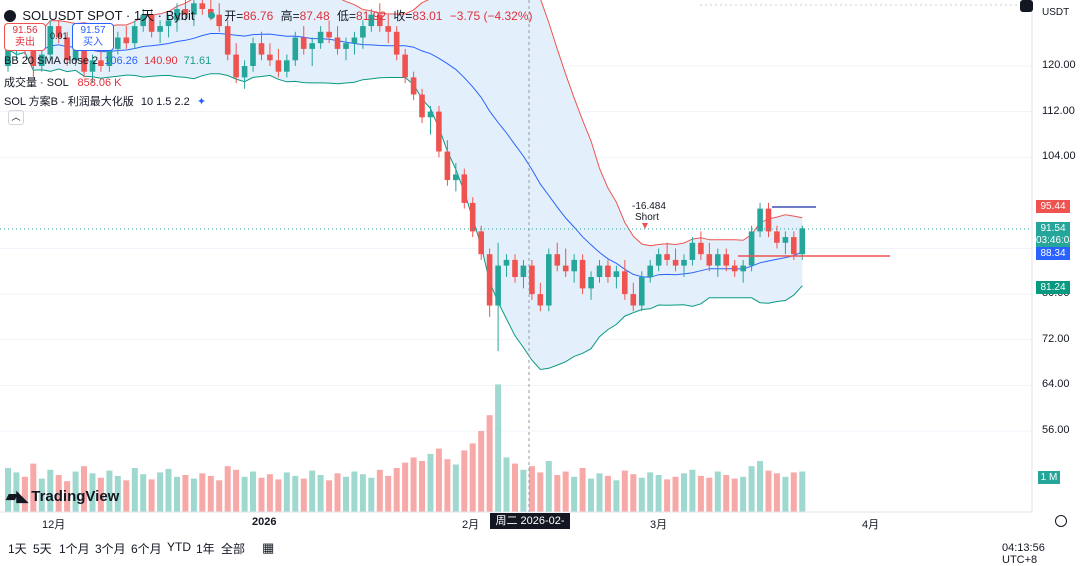 This screenshot has width=1080, height=566. Describe the element at coordinates (1026, 6) in the screenshot. I see `symbol-settings-icon` at that location.